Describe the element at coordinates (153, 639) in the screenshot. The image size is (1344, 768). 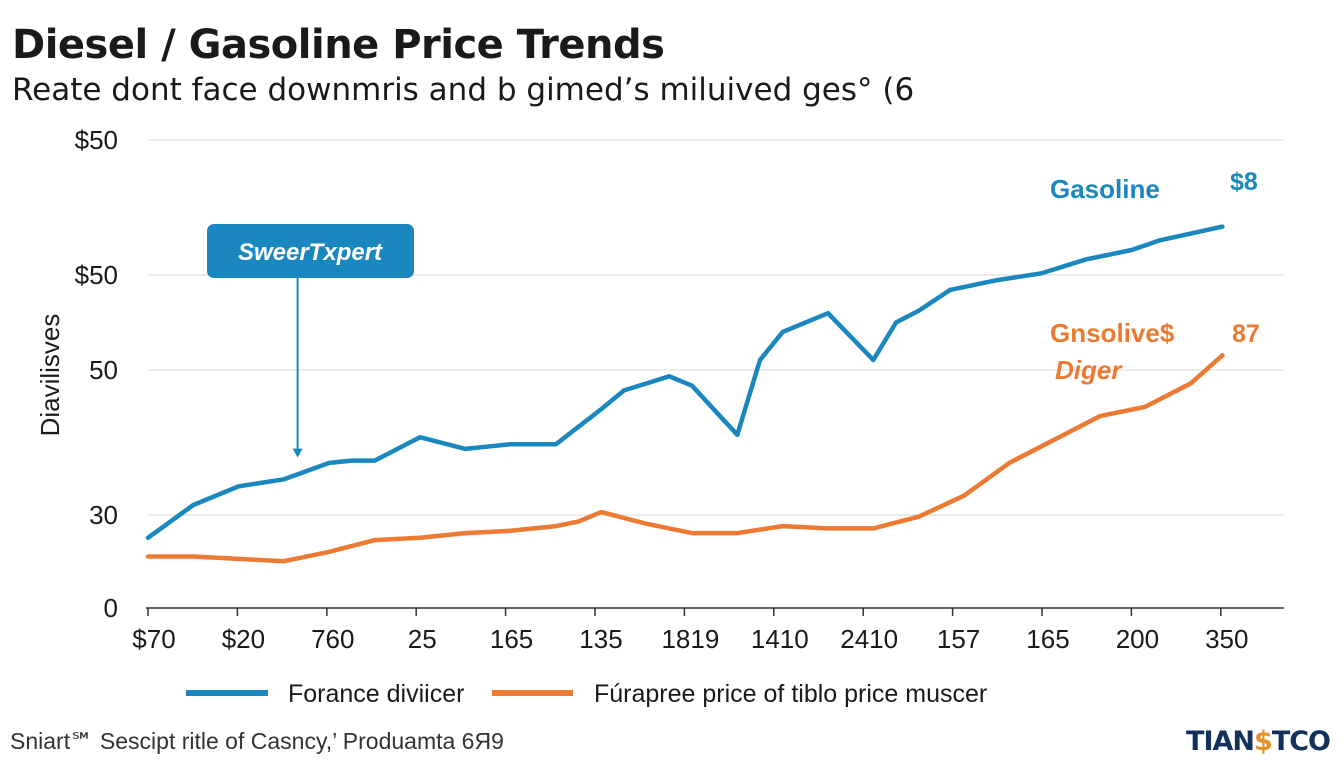
I see `x-tick-label: $70` at that location.